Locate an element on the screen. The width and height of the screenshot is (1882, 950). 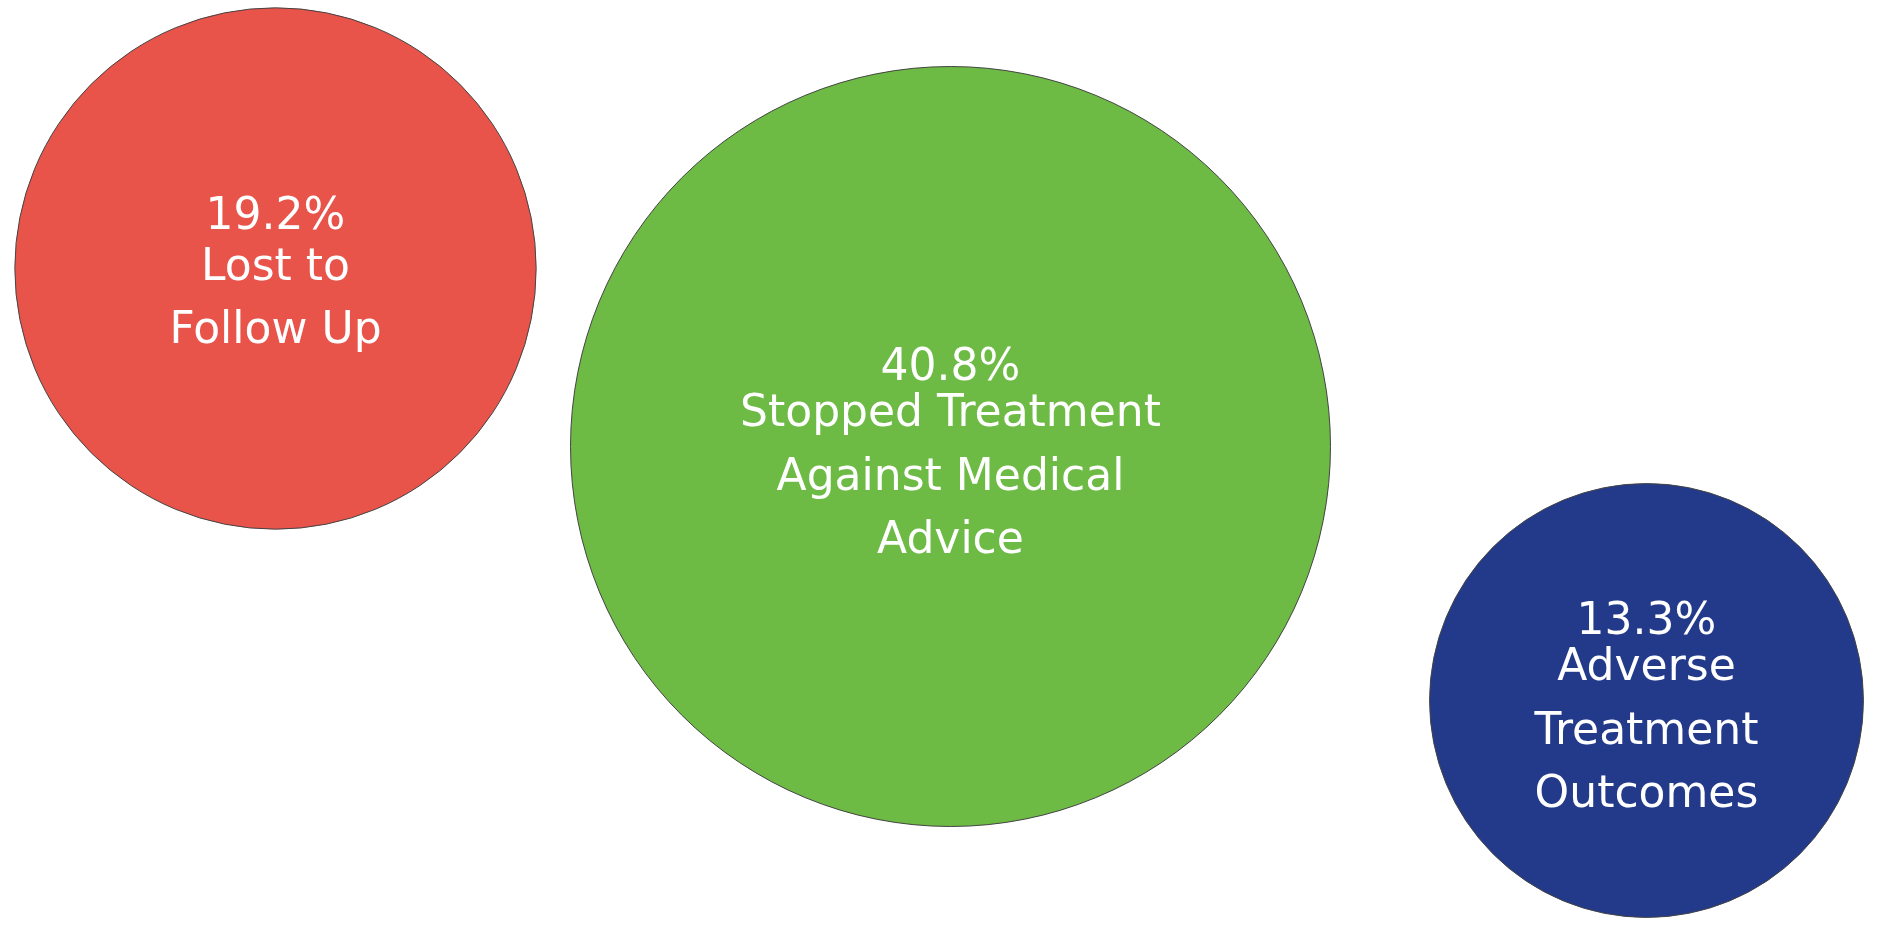
category-label: Lost to Follow Up is located at coordinates (275, 296).